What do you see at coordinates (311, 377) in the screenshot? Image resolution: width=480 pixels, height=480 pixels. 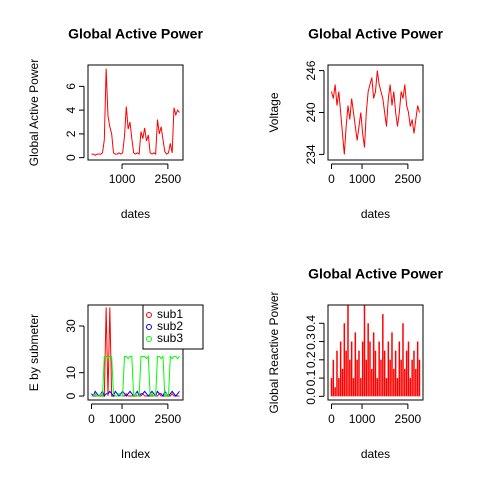 I see `y-tick-label: 0.1` at bounding box center [311, 377].